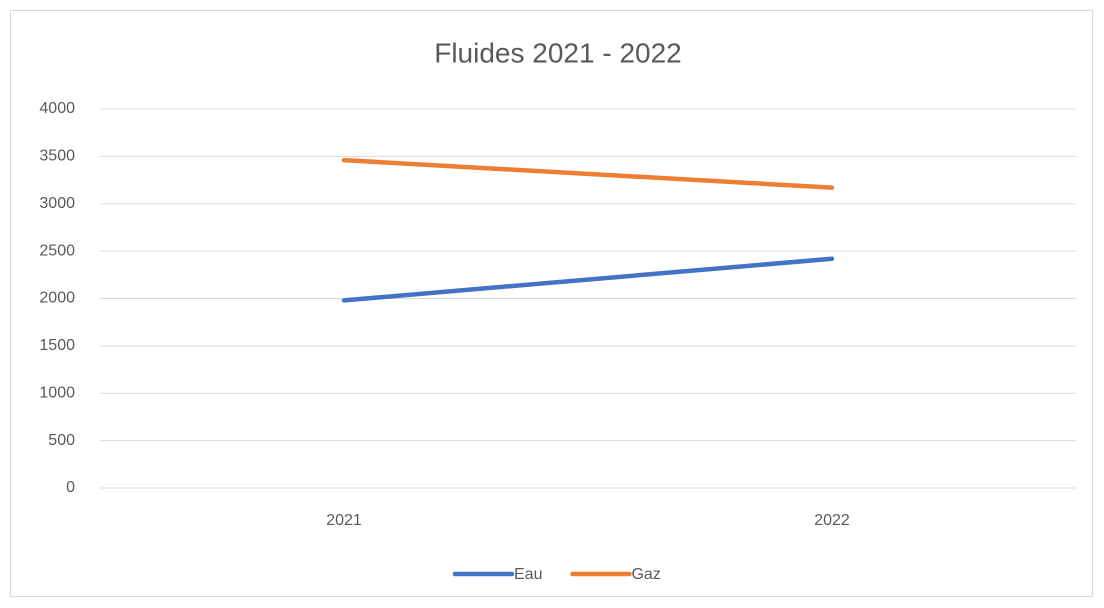 The image size is (1104, 608). What do you see at coordinates (645, 574) in the screenshot?
I see `legend-label: Gaz` at bounding box center [645, 574].